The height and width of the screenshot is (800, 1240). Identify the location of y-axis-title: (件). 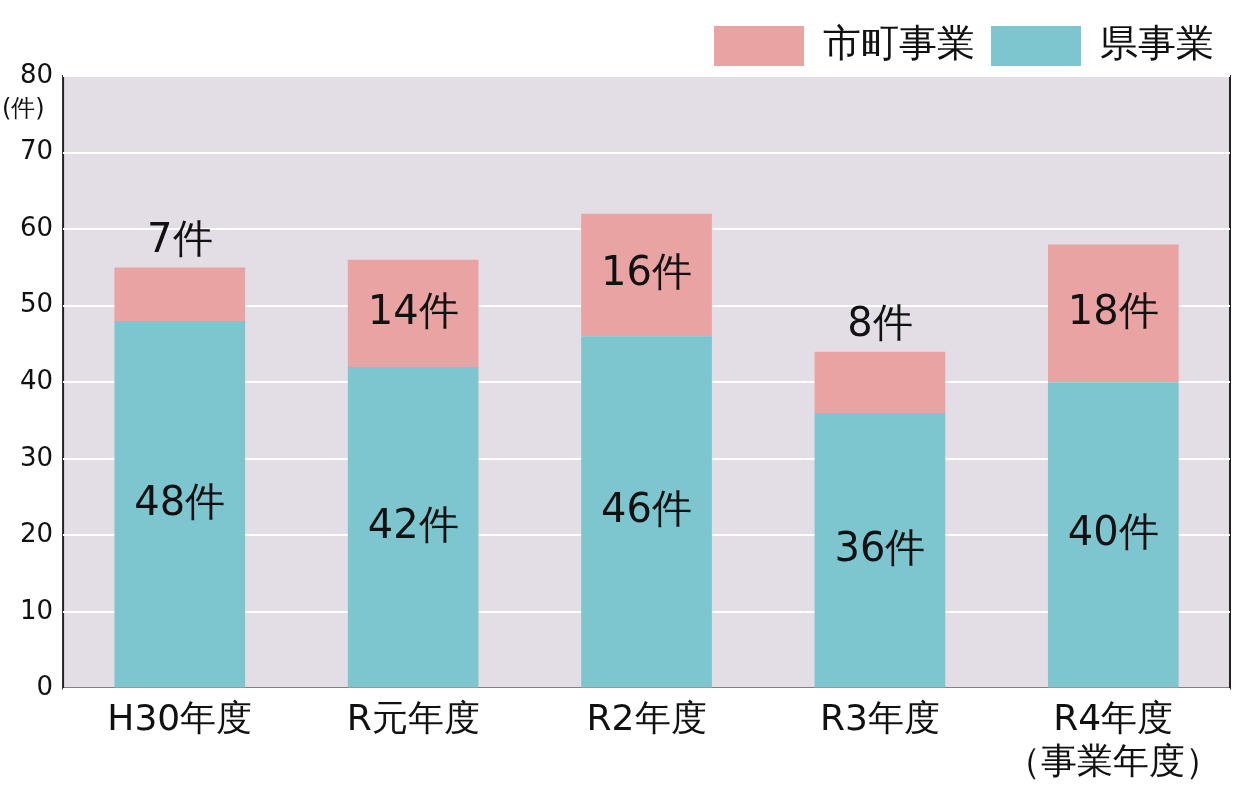
(23, 108).